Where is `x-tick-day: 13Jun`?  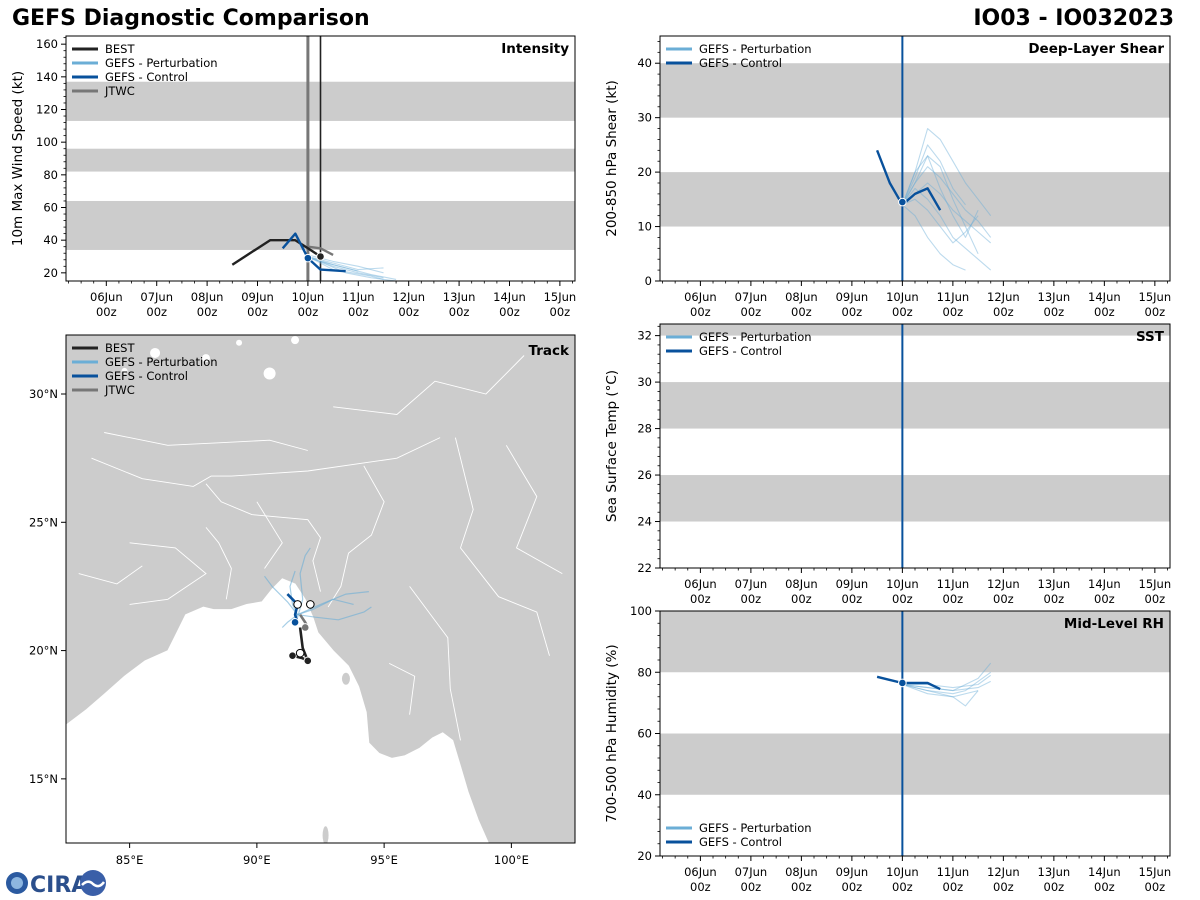 x-tick-day: 13Jun is located at coordinates (1054, 297).